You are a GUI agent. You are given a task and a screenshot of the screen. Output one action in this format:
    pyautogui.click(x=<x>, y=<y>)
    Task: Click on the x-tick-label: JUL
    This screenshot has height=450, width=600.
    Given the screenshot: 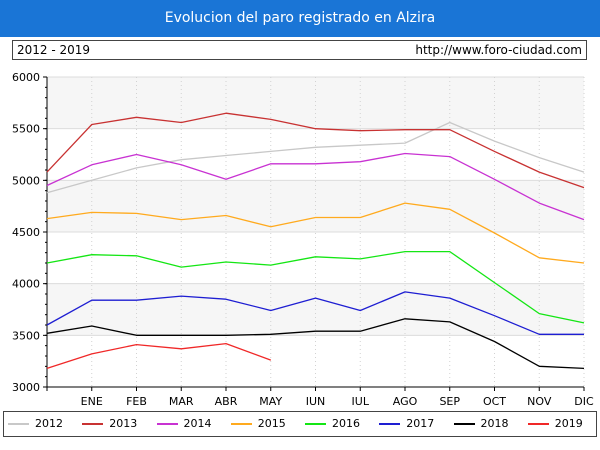 What is the action you would take?
    pyautogui.click(x=360, y=400)
    